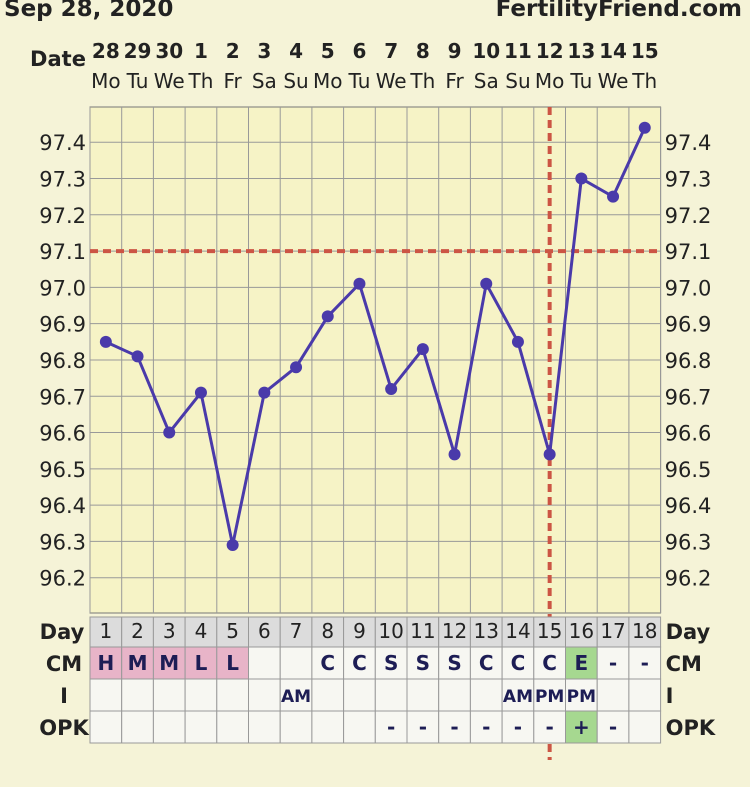 This screenshot has width=750, height=787. I want to click on y-tick-label-left: 96.5, so click(62, 470).